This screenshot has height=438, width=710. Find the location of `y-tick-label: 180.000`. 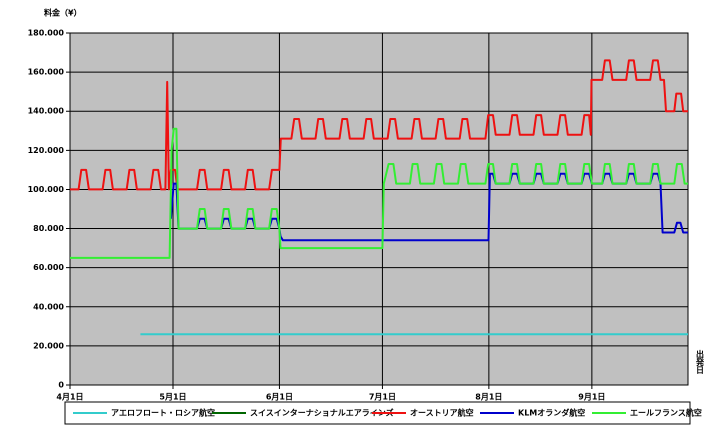

y-tick-label: 180.000 is located at coordinates (46, 33).